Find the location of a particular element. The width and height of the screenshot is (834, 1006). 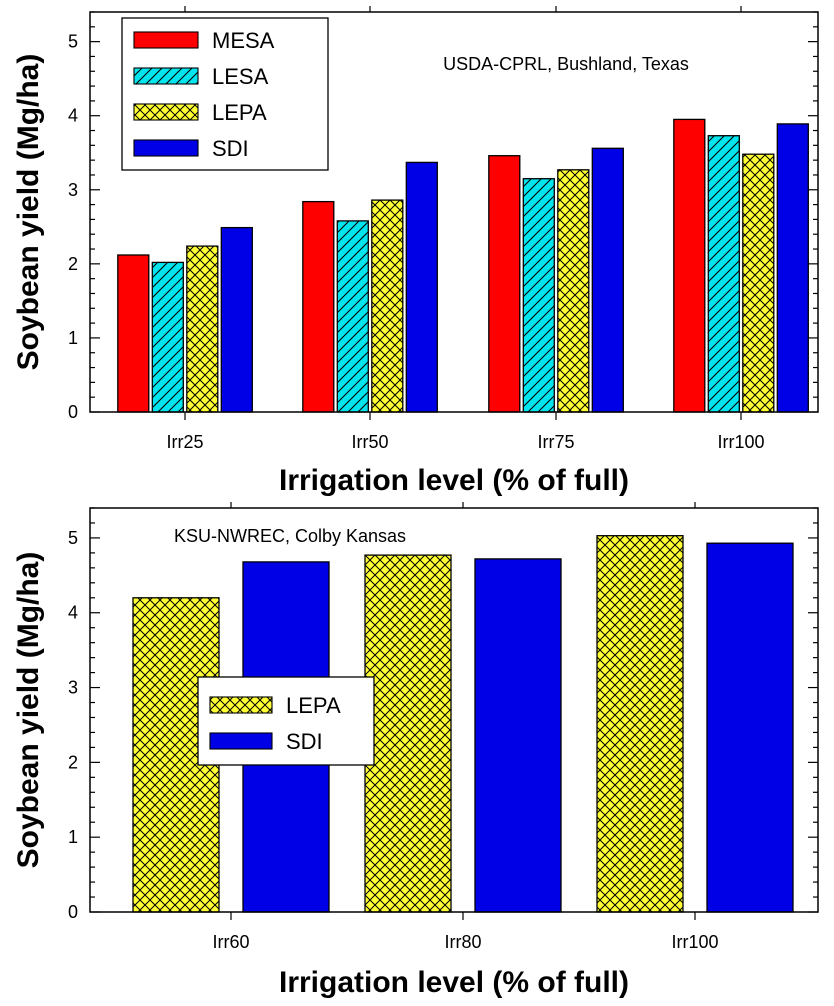

legend: MESA LESA LEPA SDI is located at coordinates (225, 94).